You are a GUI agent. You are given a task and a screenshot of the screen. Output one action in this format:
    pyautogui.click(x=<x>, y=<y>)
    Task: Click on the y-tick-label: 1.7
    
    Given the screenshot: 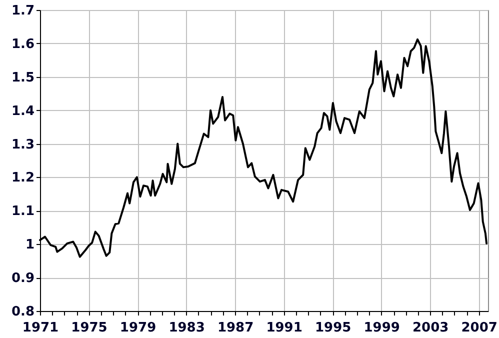 What is the action you would take?
    pyautogui.click(x=22, y=11)
    